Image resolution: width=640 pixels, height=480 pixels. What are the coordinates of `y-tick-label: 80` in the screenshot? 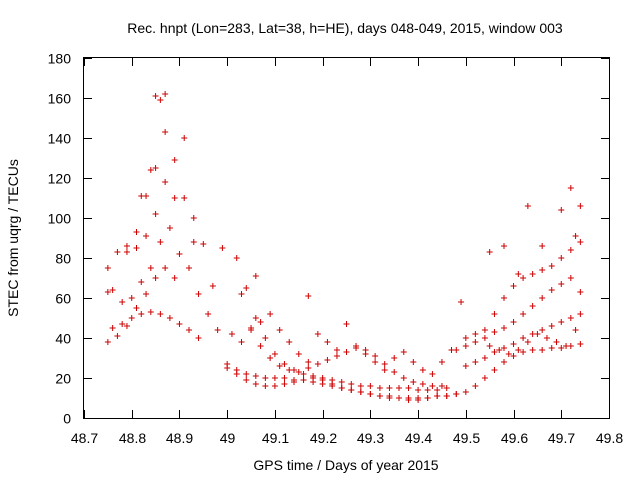 It's located at (63, 259).